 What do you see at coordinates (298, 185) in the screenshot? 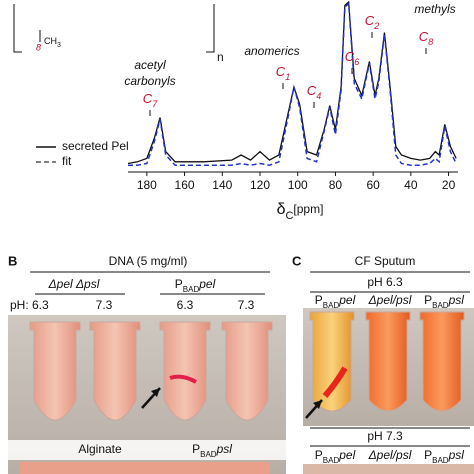
I see `x-tick-label: 100` at bounding box center [298, 185].